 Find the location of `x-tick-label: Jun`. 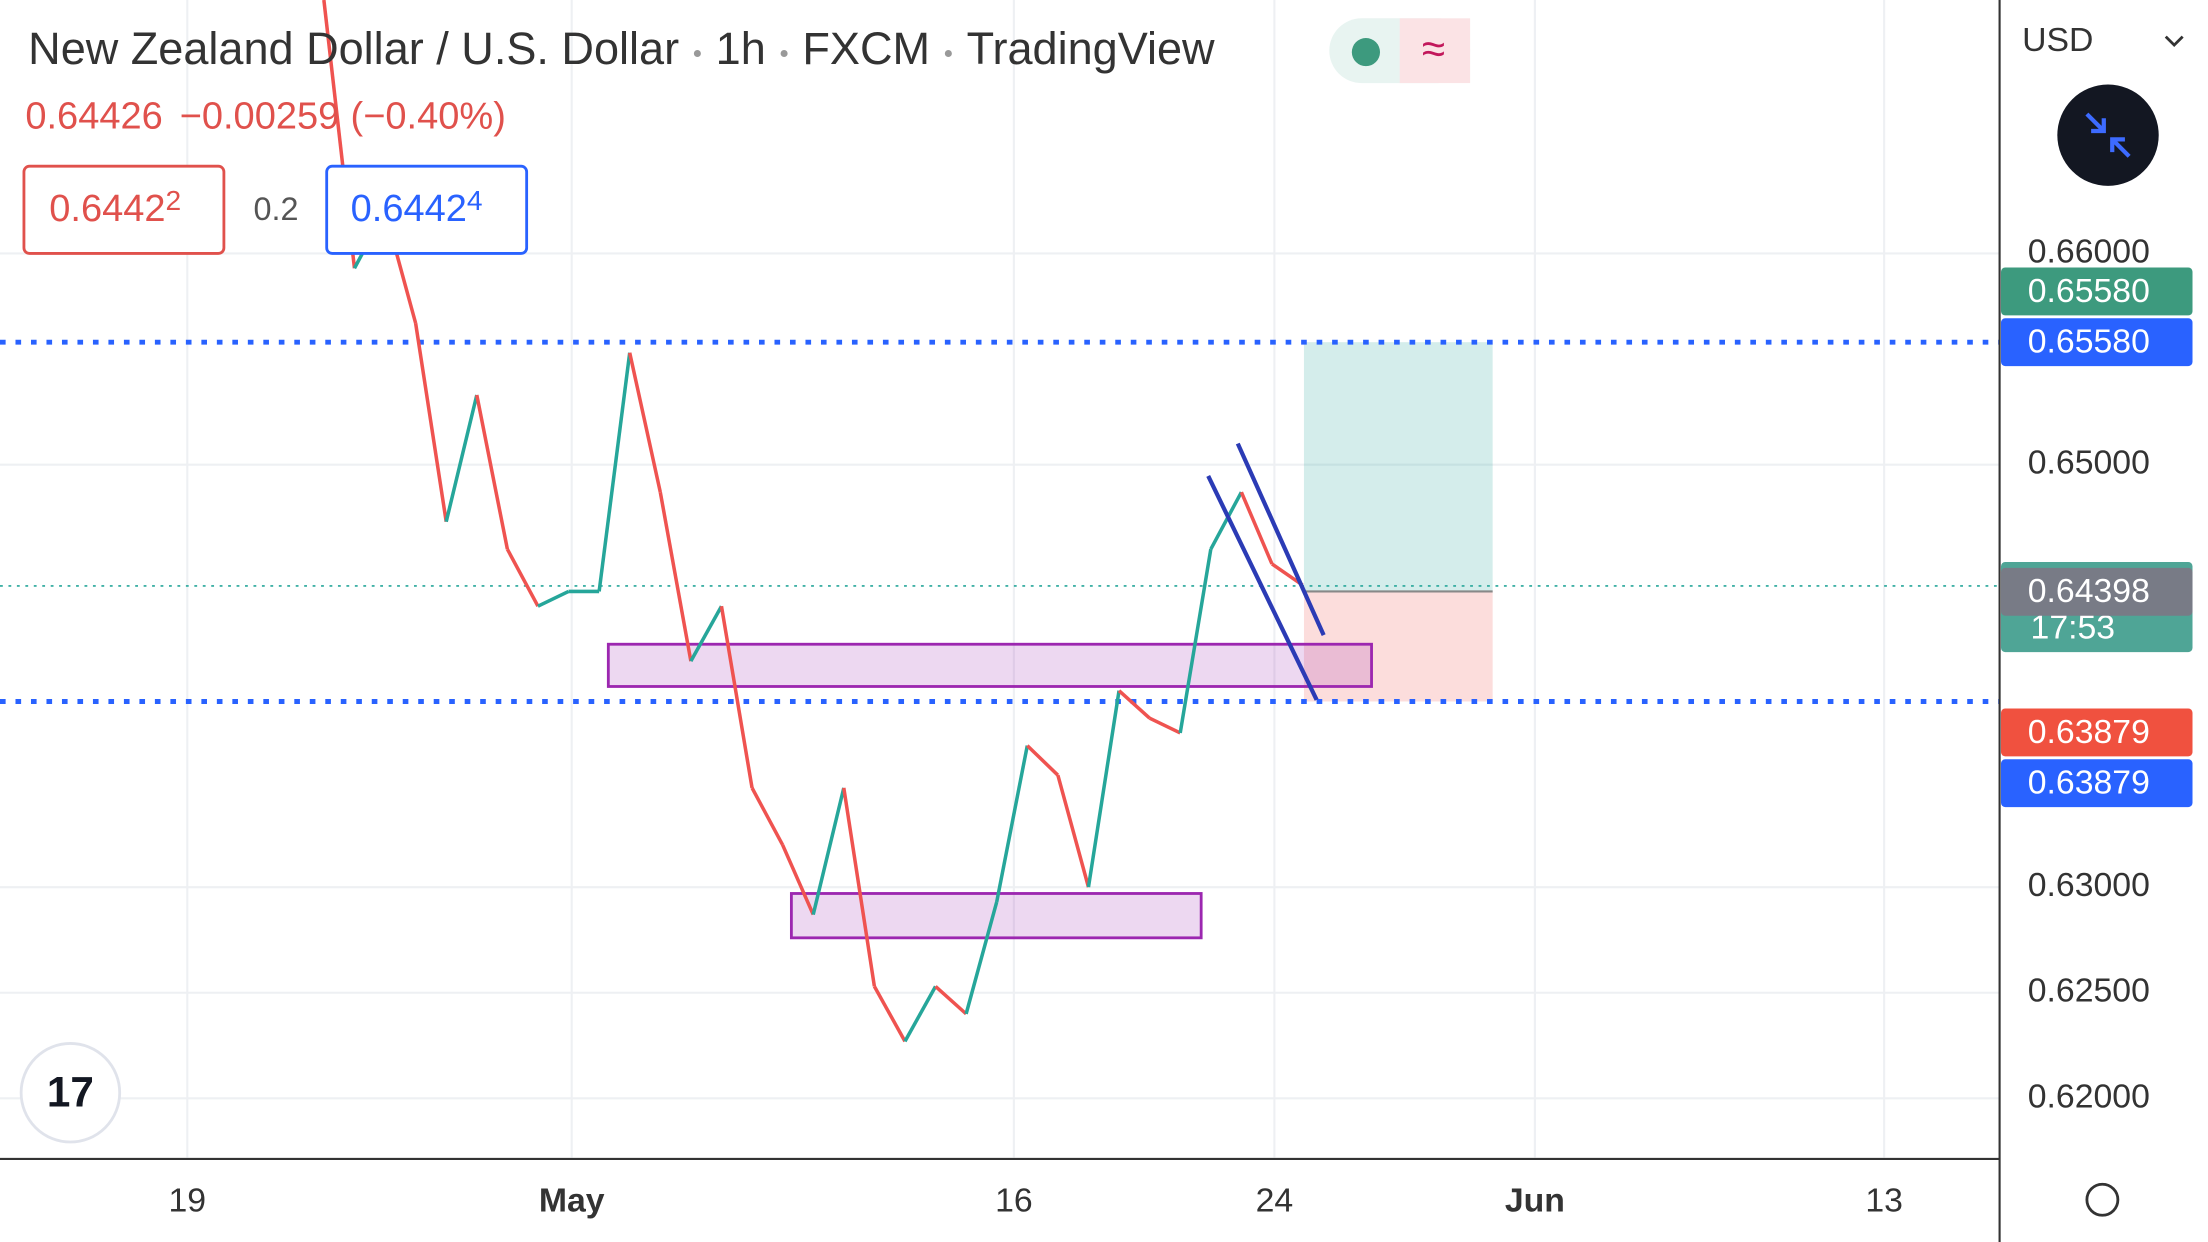

x-tick-label: Jun is located at coordinates (1535, 1200).